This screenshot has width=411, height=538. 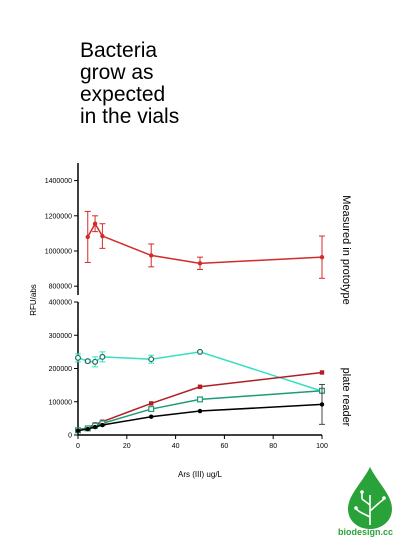 What do you see at coordinates (58, 252) in the screenshot?
I see `y-tick-label: 1000000` at bounding box center [58, 252].